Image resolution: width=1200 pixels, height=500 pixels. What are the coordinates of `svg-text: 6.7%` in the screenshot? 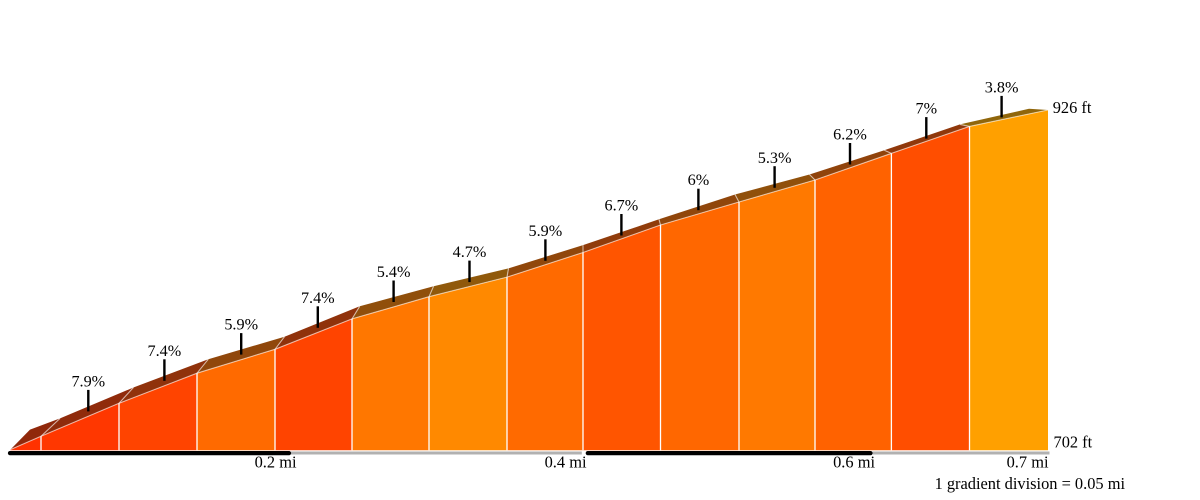 It's located at (622, 206).